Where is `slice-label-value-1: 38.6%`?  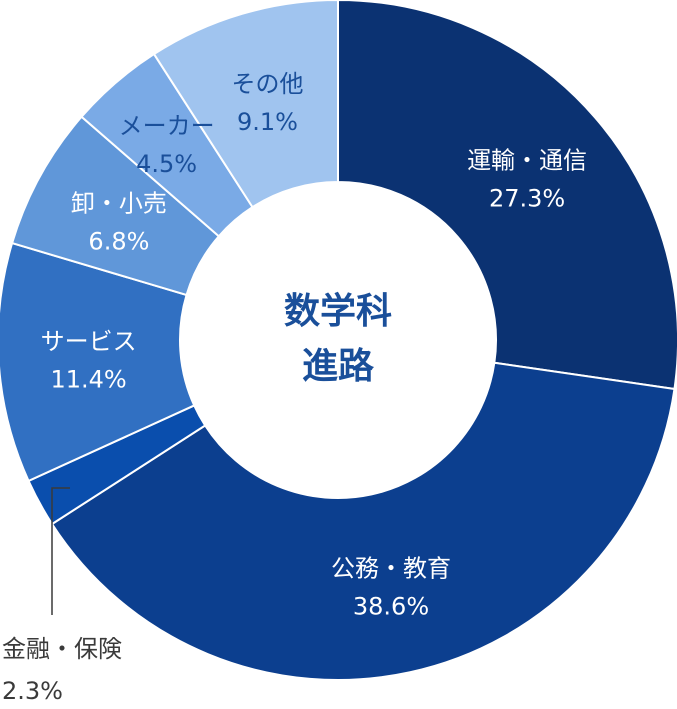 slice-label-value-1: 38.6% is located at coordinates (391, 606).